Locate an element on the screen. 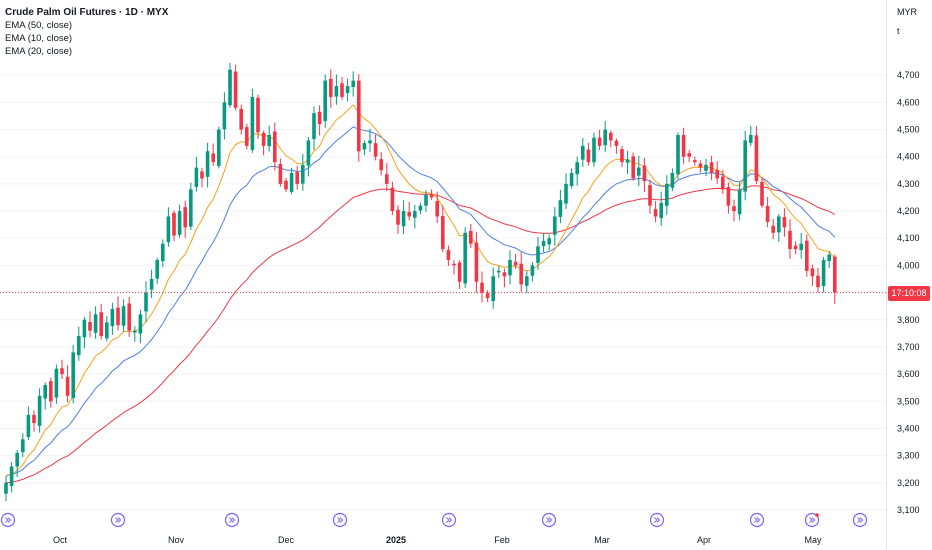 This screenshot has height=550, width=932. chart-title: Crude Palm Oil Futures · 1D · MYX is located at coordinates (87, 12).